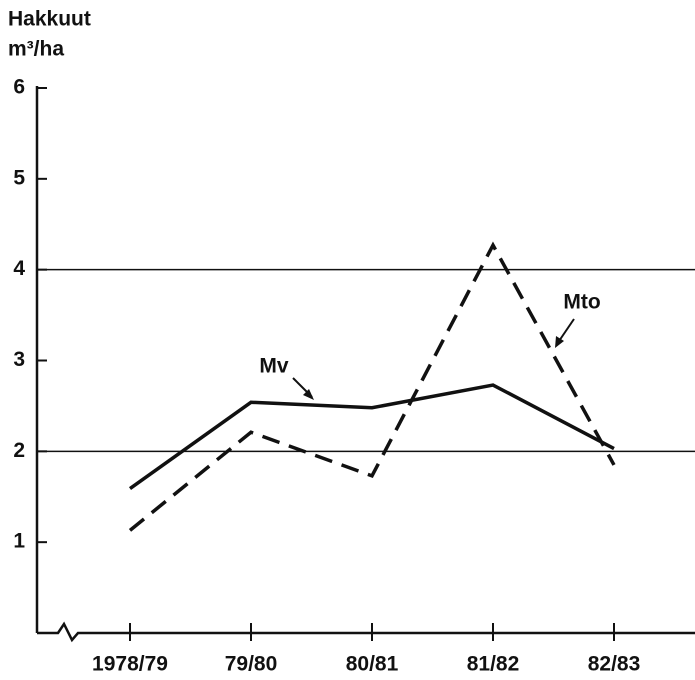 This screenshot has width=695, height=680. What do you see at coordinates (19, 450) in the screenshot?
I see `y-tick-label: 2` at bounding box center [19, 450].